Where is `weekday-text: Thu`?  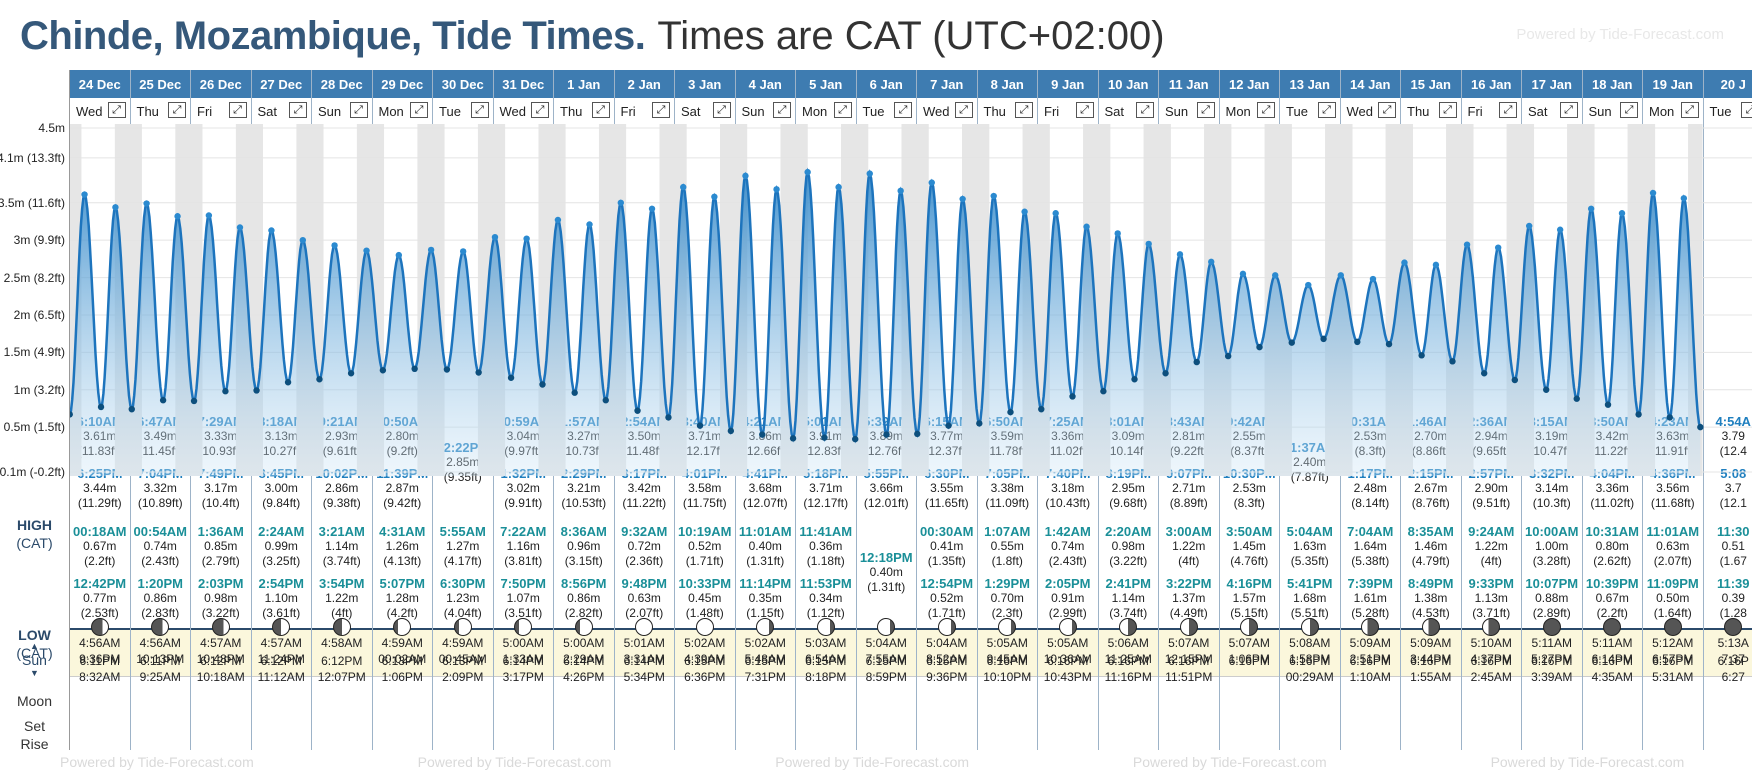
weekday-text: Thu is located at coordinates (1418, 111).